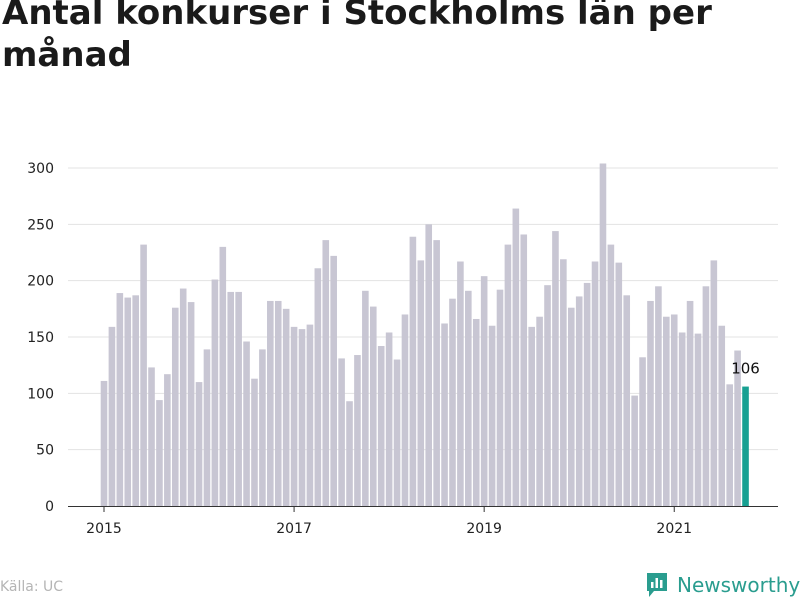  I want to click on x-tick-label: 2015, so click(104, 529).